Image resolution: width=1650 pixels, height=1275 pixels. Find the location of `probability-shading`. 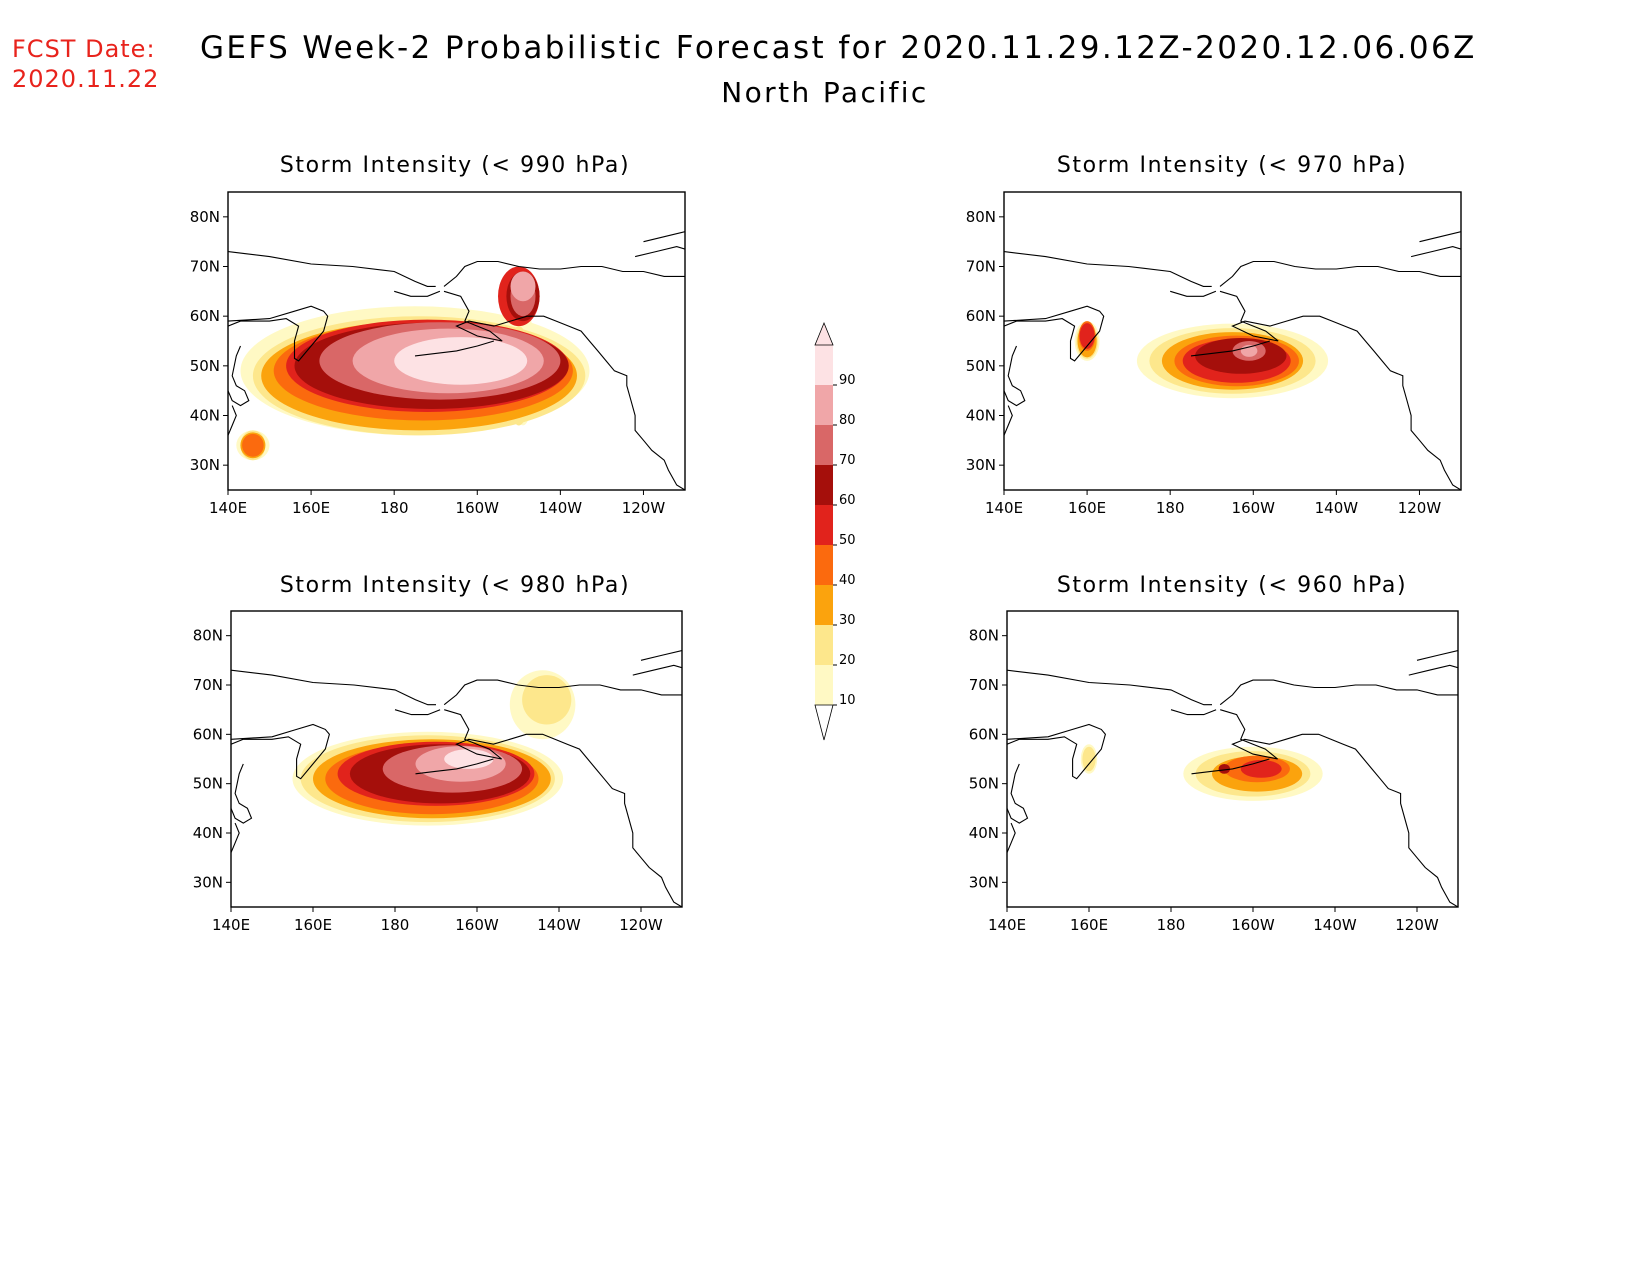

probability-shading is located at coordinates (1201, 360).